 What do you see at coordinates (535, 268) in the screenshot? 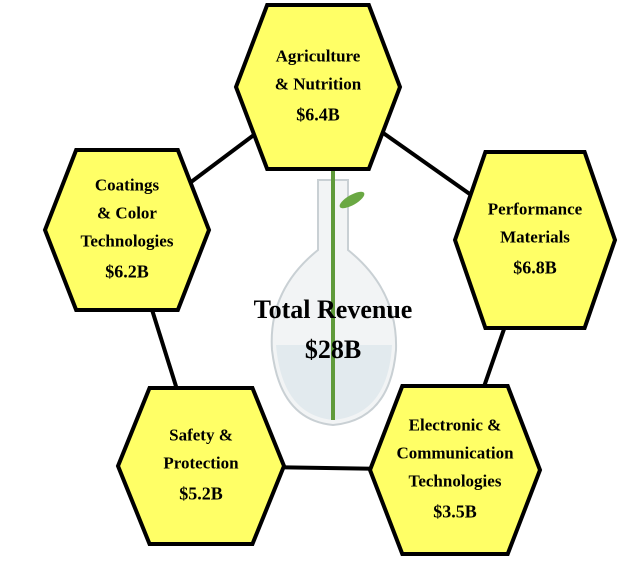
I see `node-value: $6.8B` at bounding box center [535, 268].